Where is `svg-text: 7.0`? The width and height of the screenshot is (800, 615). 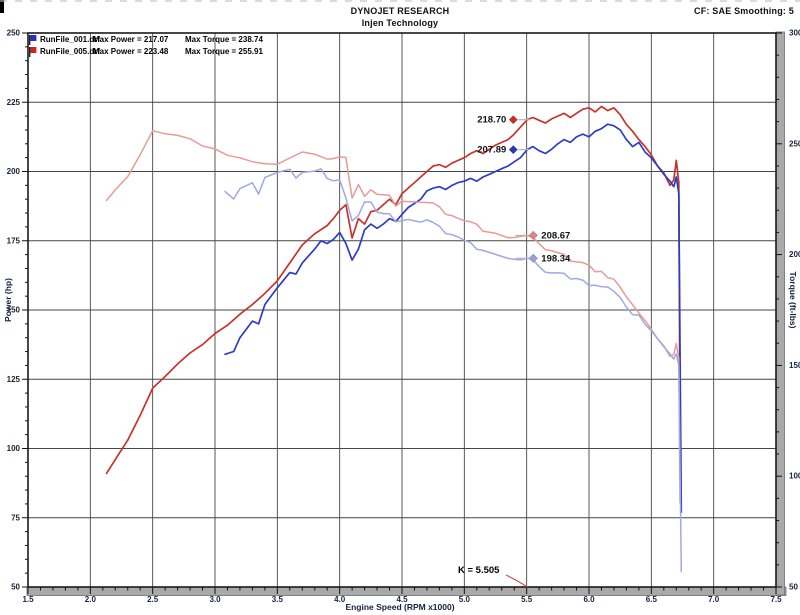 svg-text: 7.0 is located at coordinates (714, 599).